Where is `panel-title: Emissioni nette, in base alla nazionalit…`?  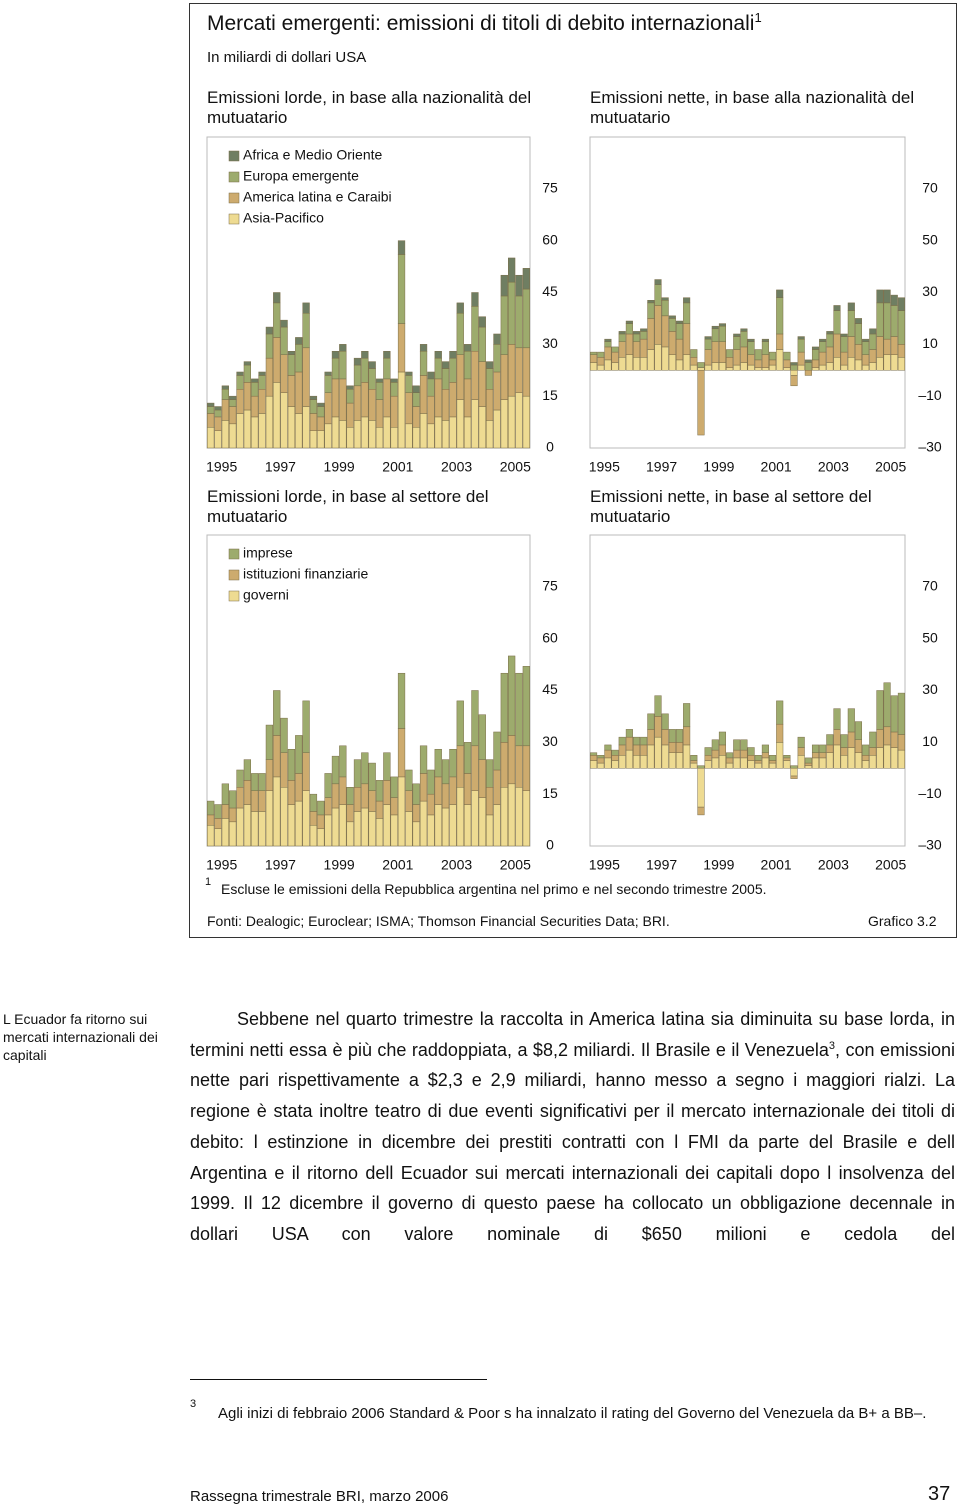 panel-title: Emissioni nette, in base alla nazionalit… is located at coordinates (752, 107).